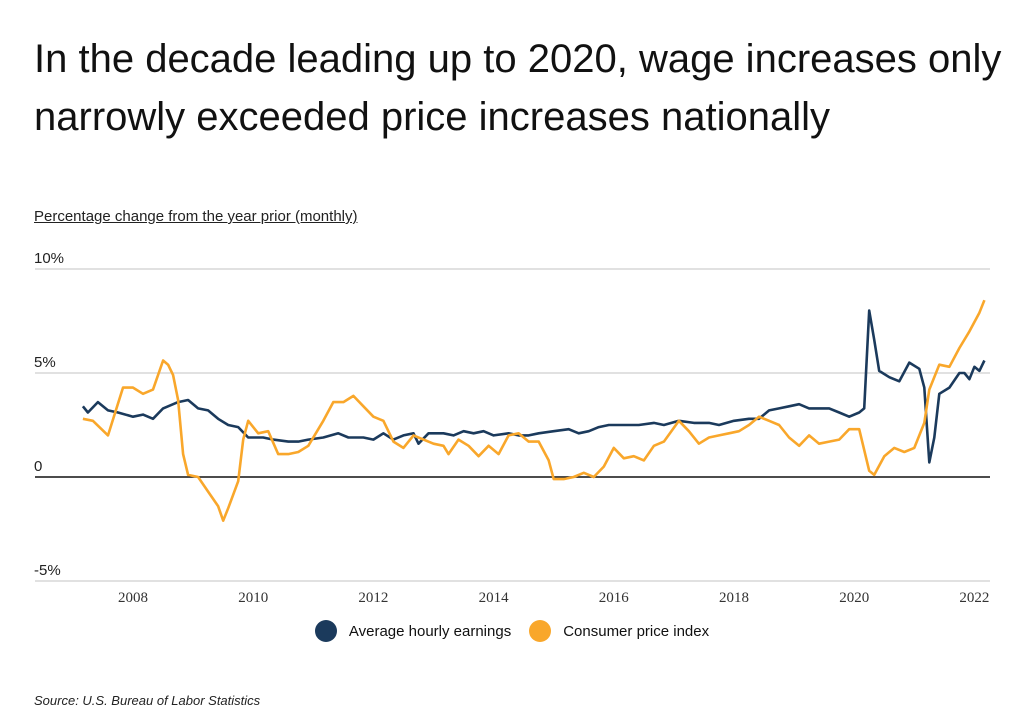 The width and height of the screenshot is (1024, 715). I want to click on legend-marker-earnings, so click(325, 631).